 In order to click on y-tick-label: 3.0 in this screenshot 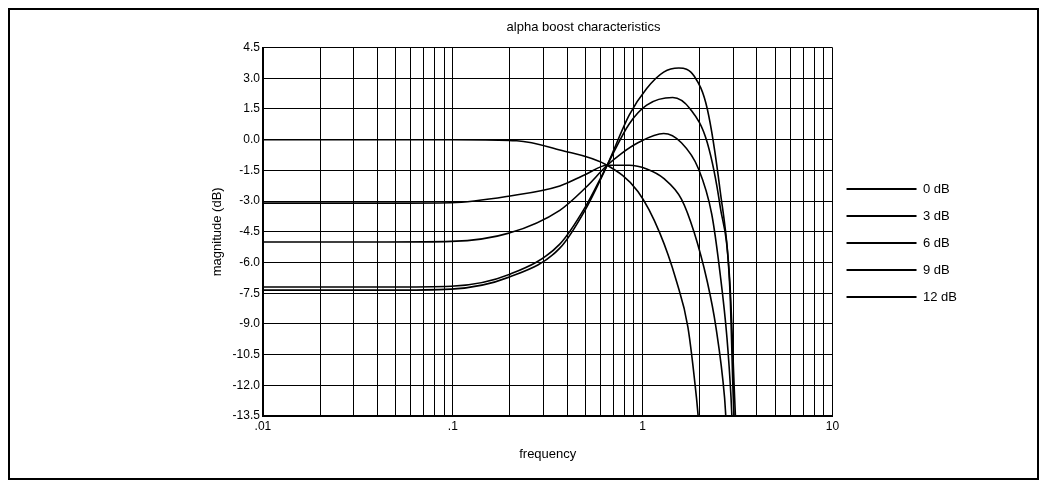, I will do `click(252, 77)`.